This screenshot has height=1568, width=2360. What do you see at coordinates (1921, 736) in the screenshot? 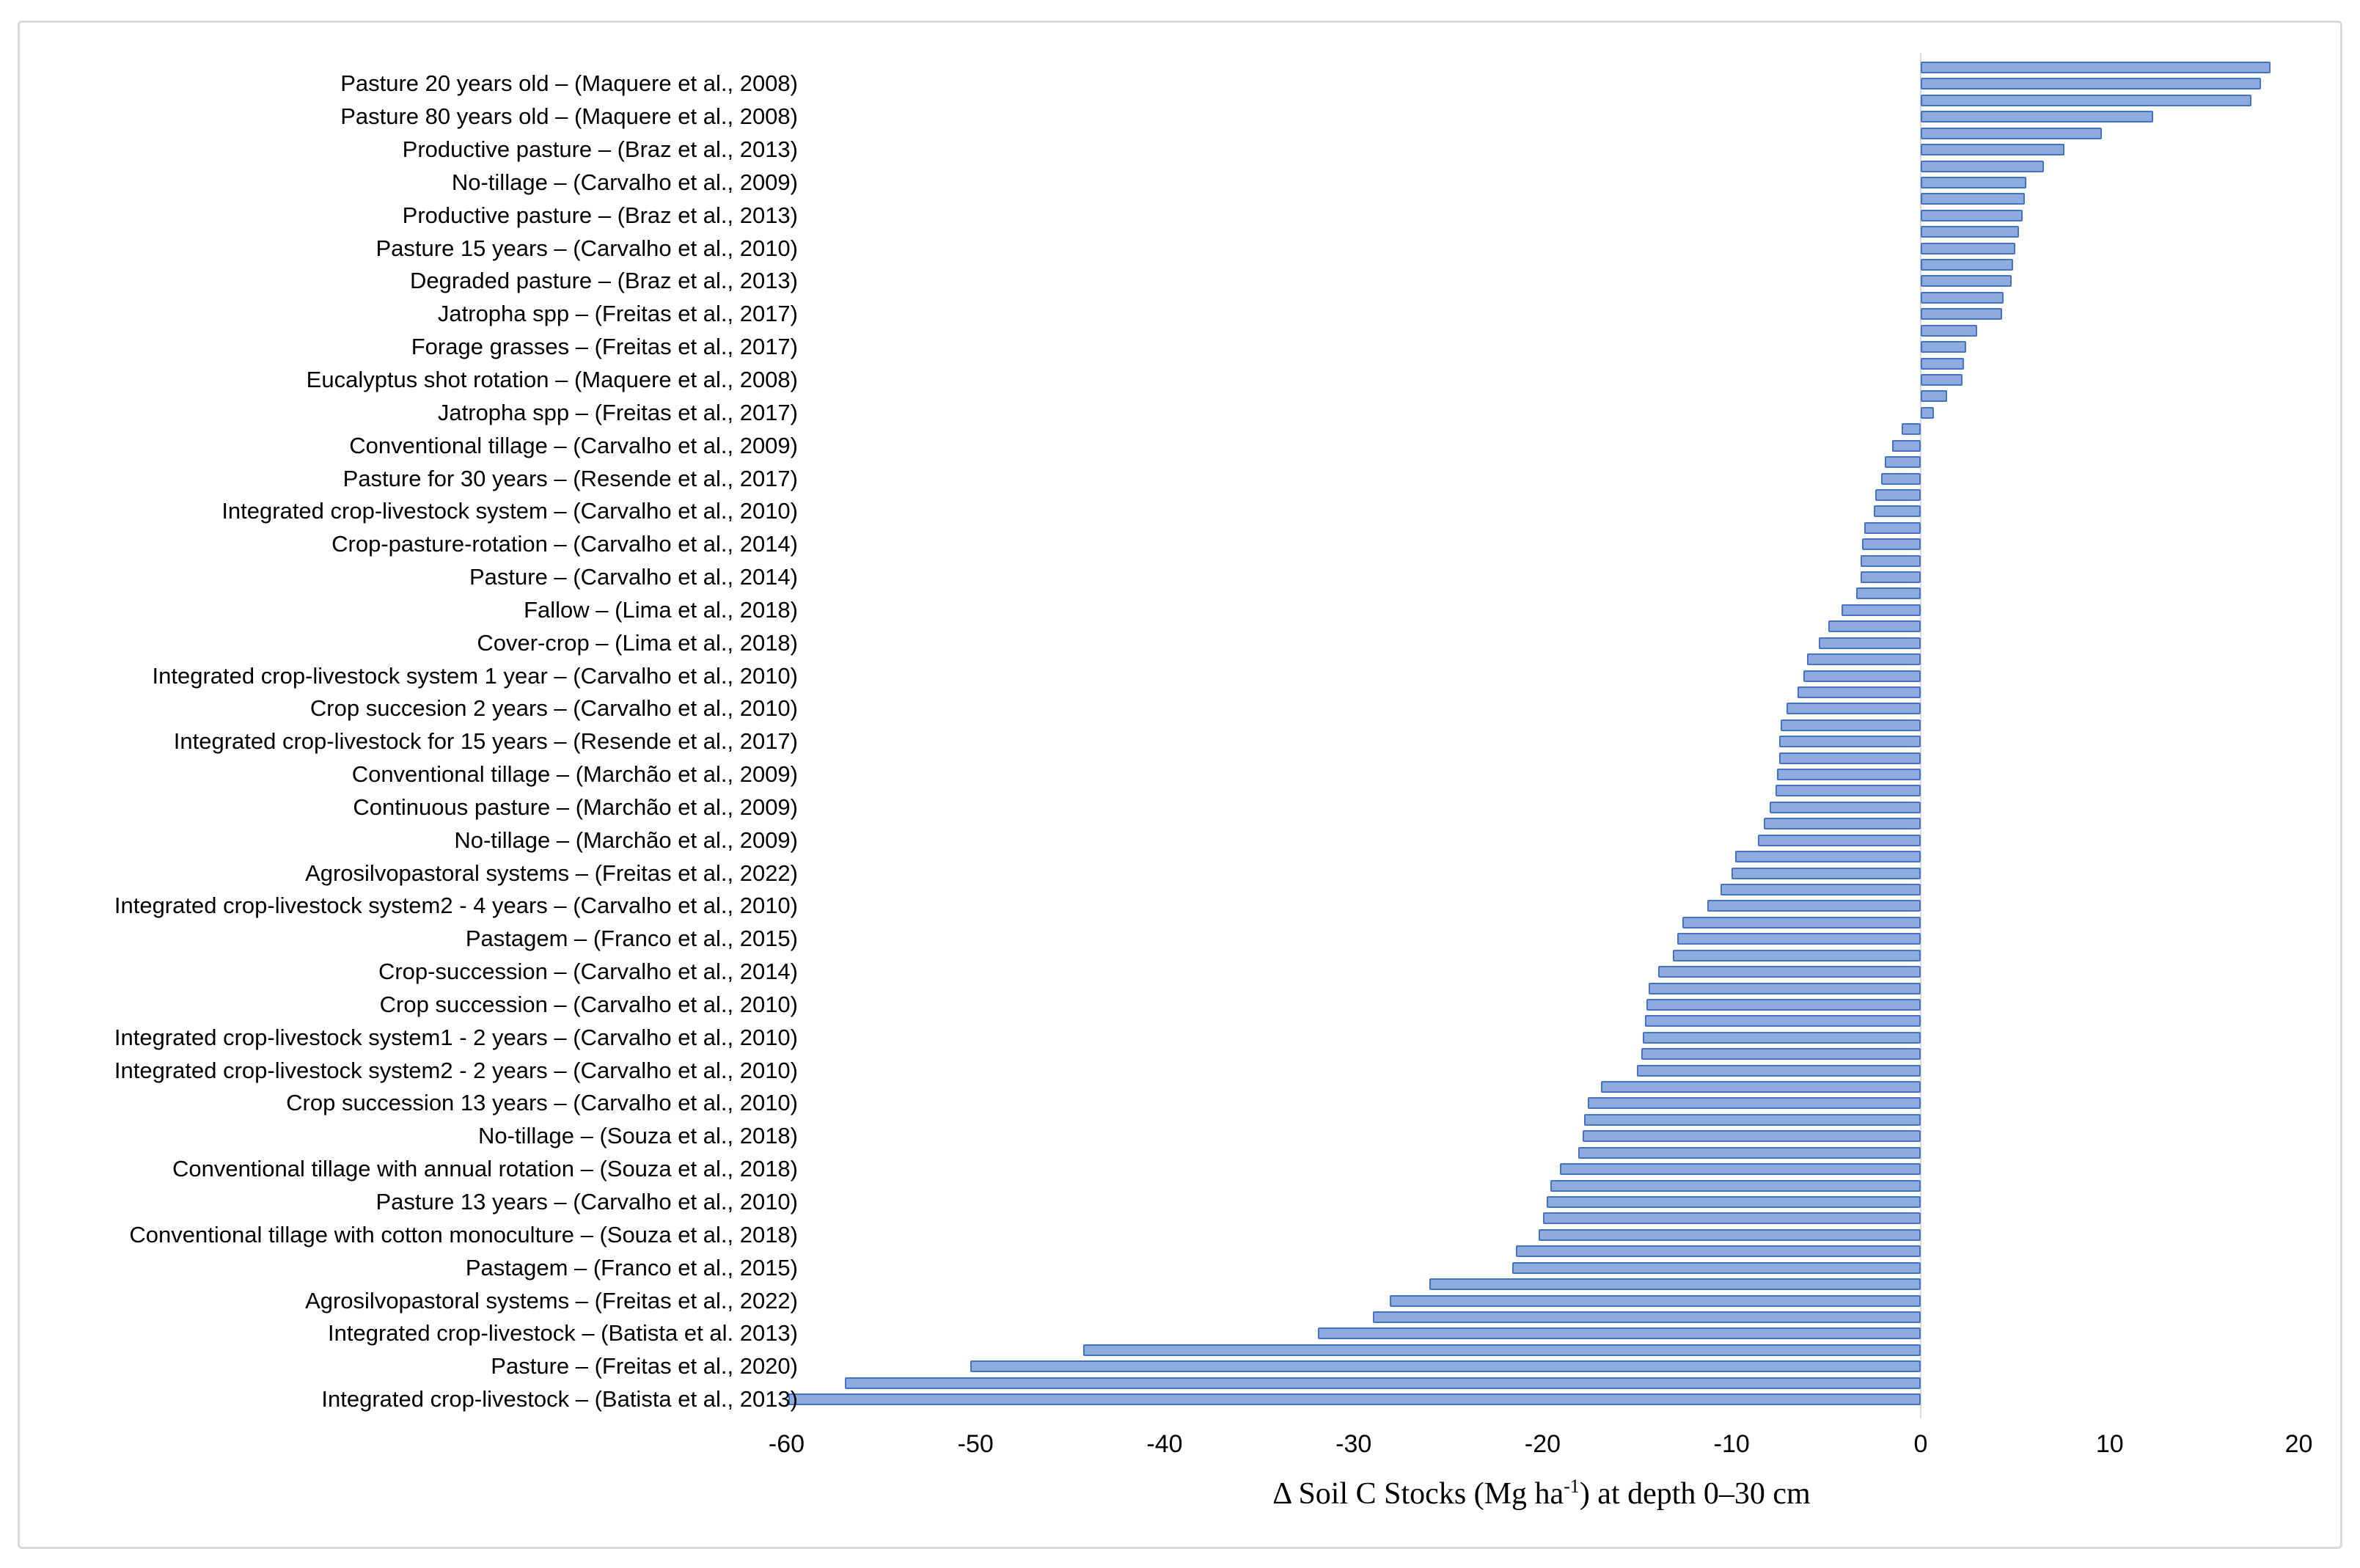
I see `zero-axis-line` at bounding box center [1921, 736].